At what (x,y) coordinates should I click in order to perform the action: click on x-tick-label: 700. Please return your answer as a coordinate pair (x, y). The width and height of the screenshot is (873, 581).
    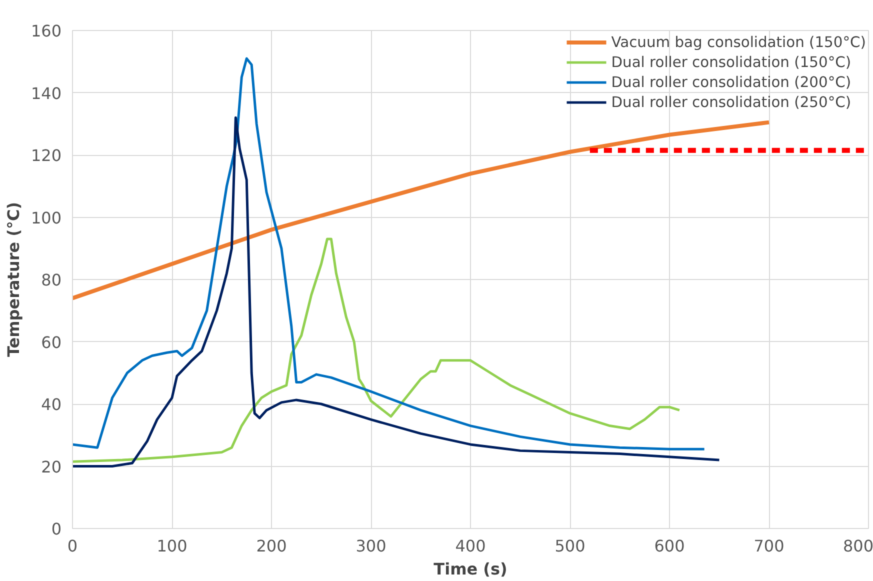
    Looking at the image, I should click on (769, 546).